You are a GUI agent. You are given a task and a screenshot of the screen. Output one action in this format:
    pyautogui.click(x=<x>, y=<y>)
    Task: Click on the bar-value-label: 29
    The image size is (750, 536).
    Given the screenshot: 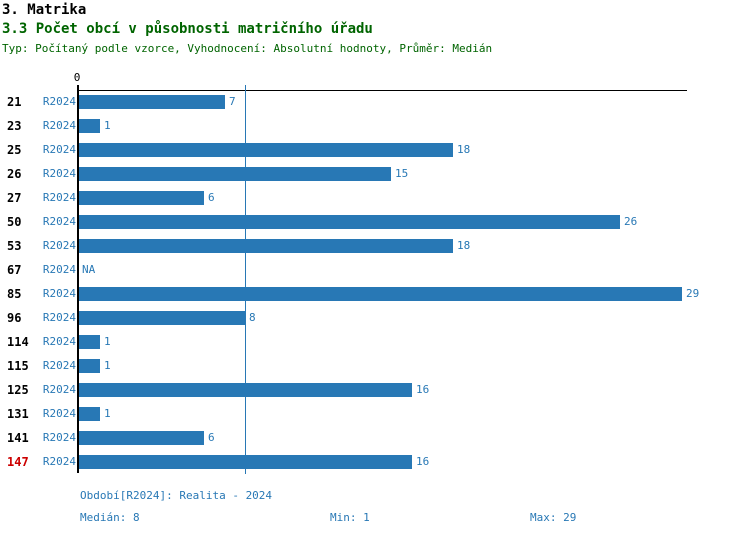 What is the action you would take?
    pyautogui.click(x=693, y=293)
    